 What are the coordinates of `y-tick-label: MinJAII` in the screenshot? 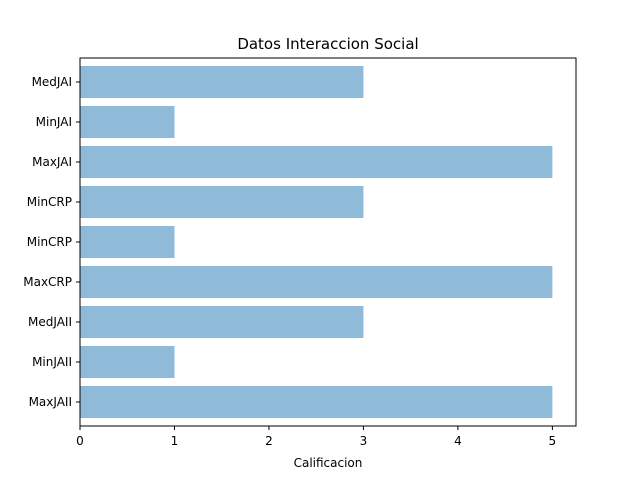 It's located at (52, 362).